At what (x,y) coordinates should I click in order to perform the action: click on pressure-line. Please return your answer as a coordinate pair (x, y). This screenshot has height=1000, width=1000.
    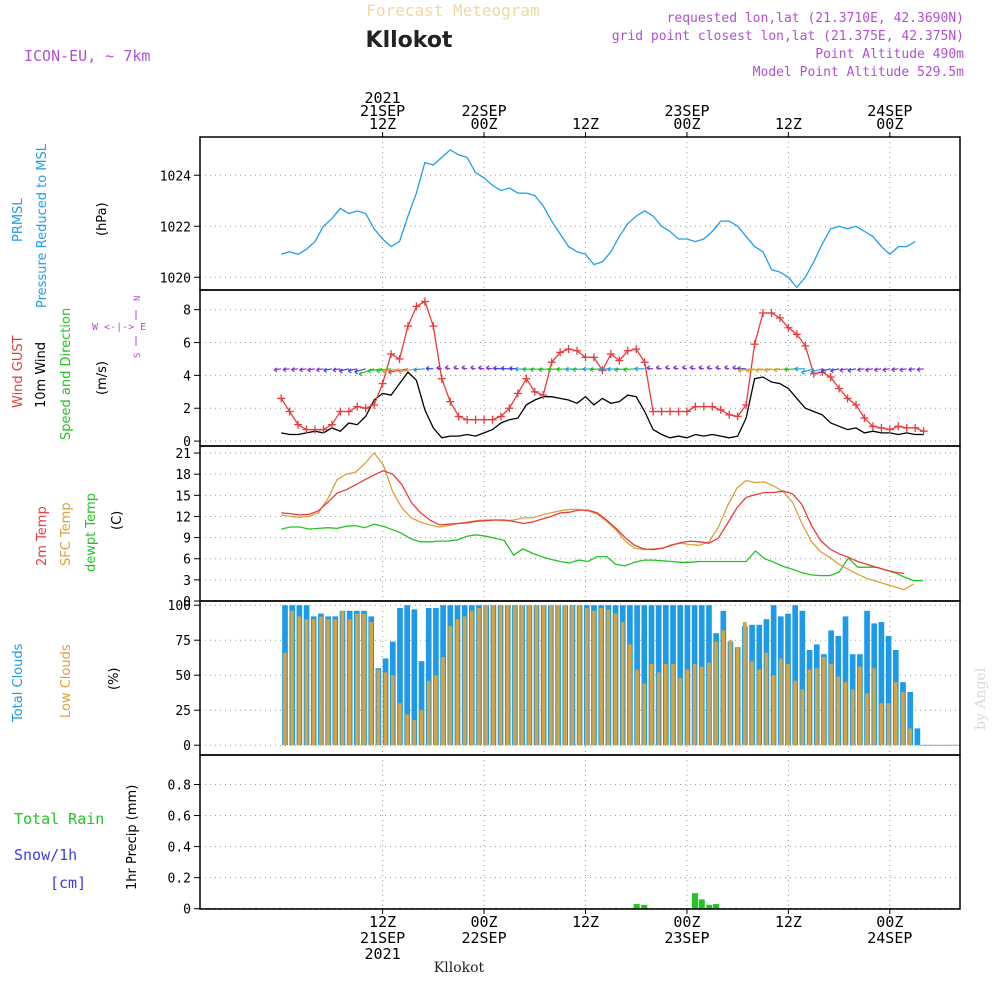
    Looking at the image, I should click on (598, 218).